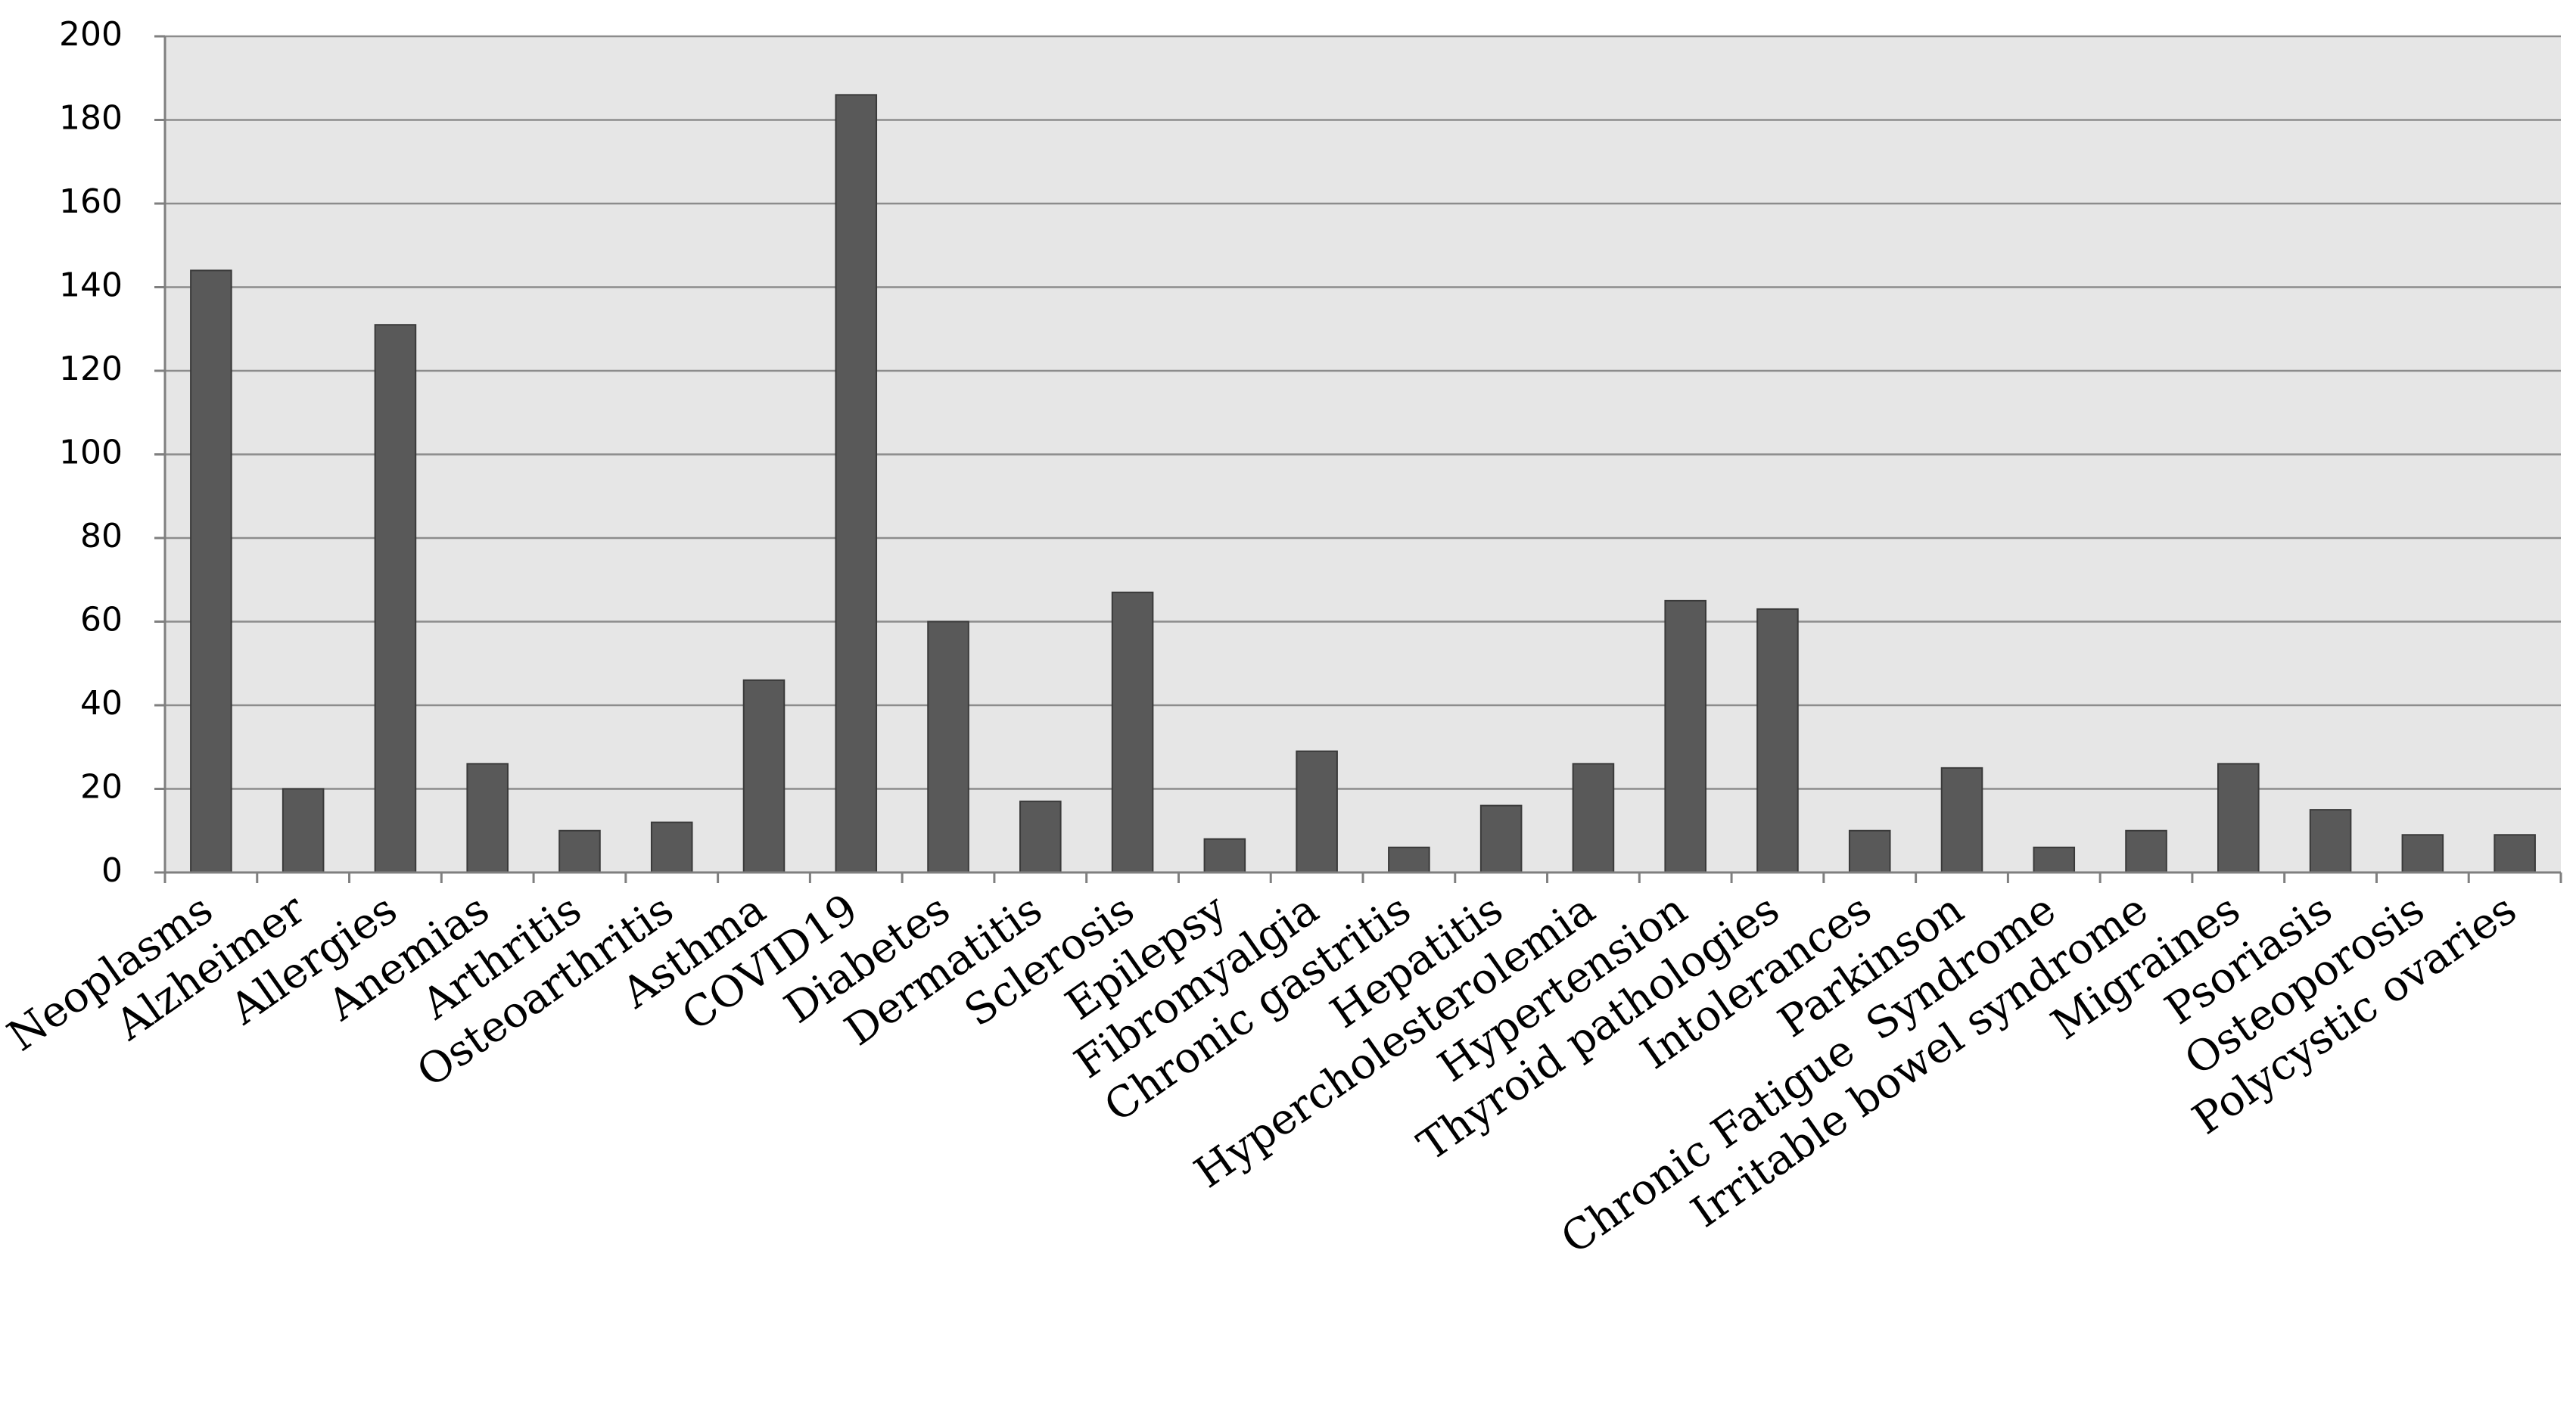 The height and width of the screenshot is (1412, 2576). I want to click on bar-psoriasis, so click(2330, 841).